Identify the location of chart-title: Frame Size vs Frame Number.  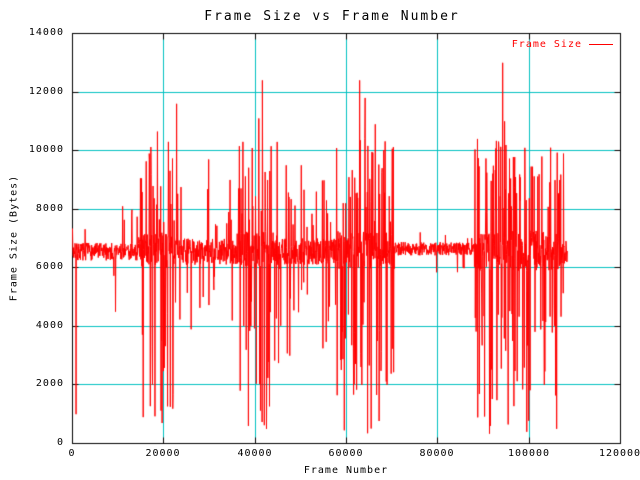
(332, 16).